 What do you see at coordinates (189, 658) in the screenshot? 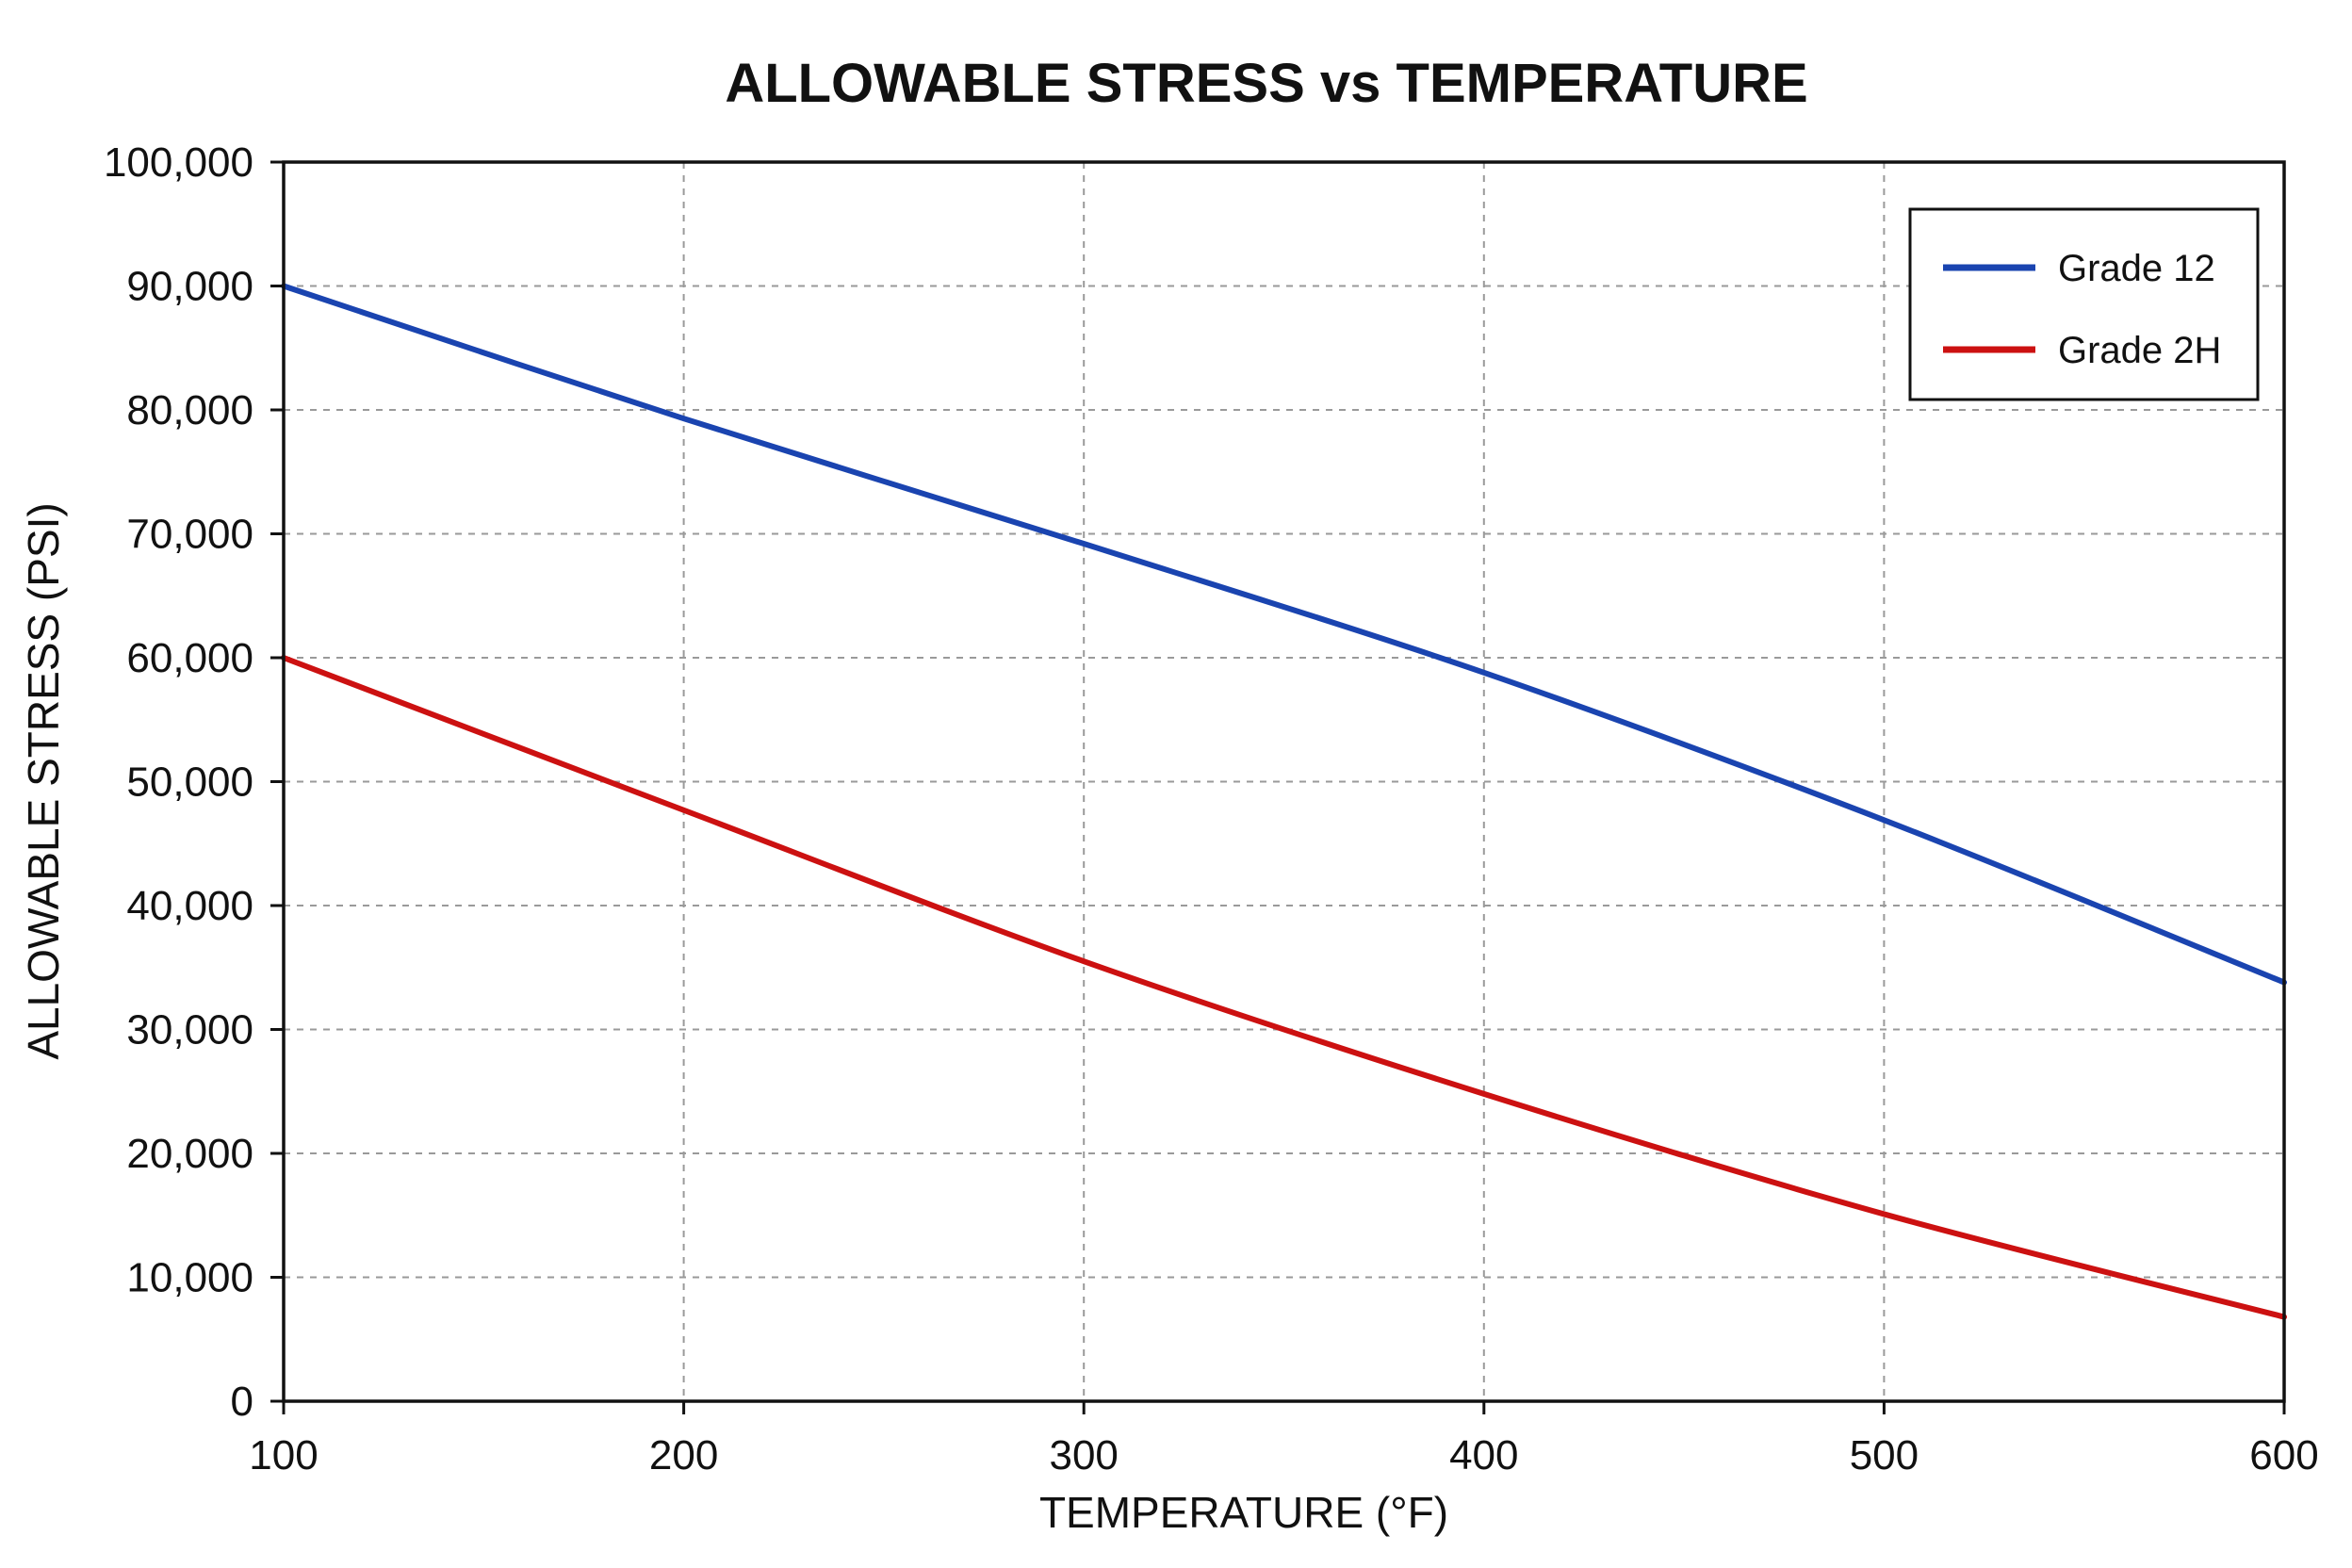
I see `y-tick-label: 60,000` at bounding box center [189, 658].